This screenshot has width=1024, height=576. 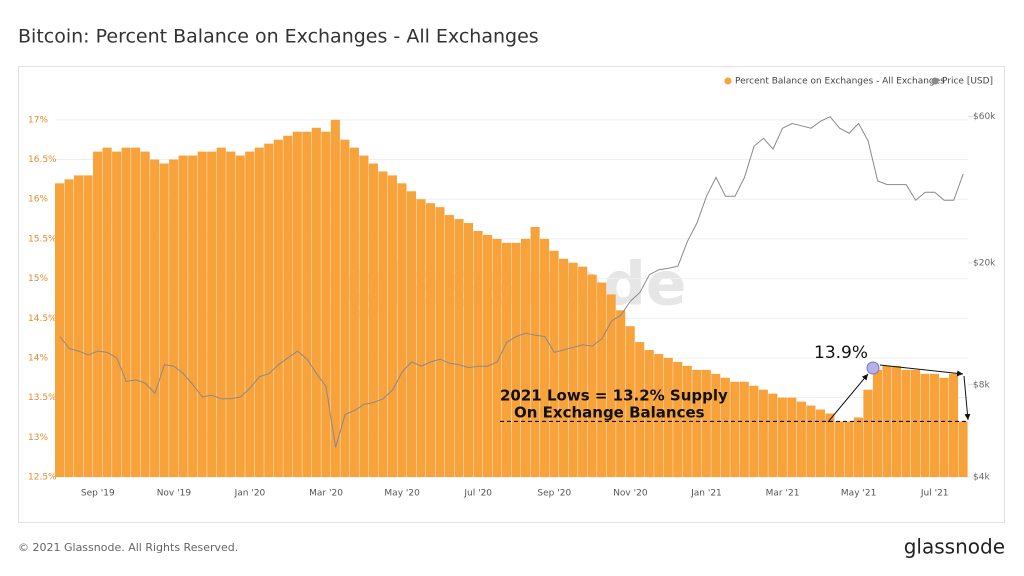 I want to click on y-tick-label: 15%, so click(x=38, y=279).